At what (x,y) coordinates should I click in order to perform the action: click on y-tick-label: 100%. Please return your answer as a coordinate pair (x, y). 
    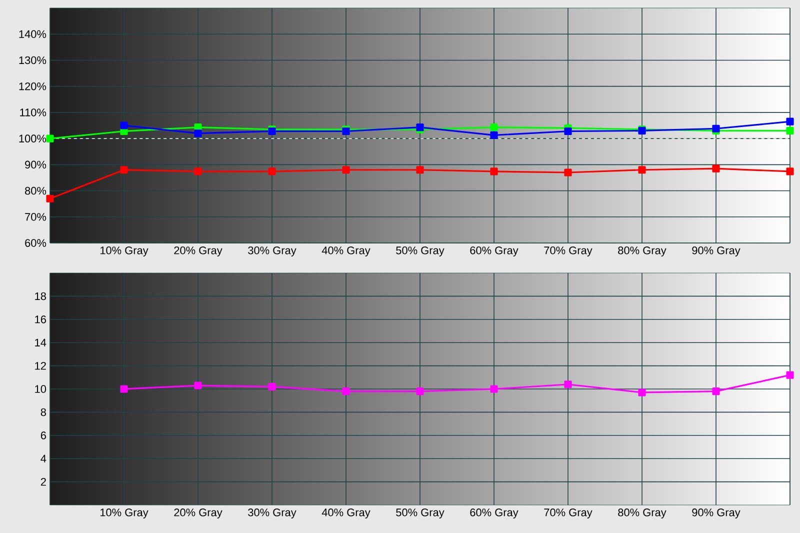
    Looking at the image, I should click on (32, 138).